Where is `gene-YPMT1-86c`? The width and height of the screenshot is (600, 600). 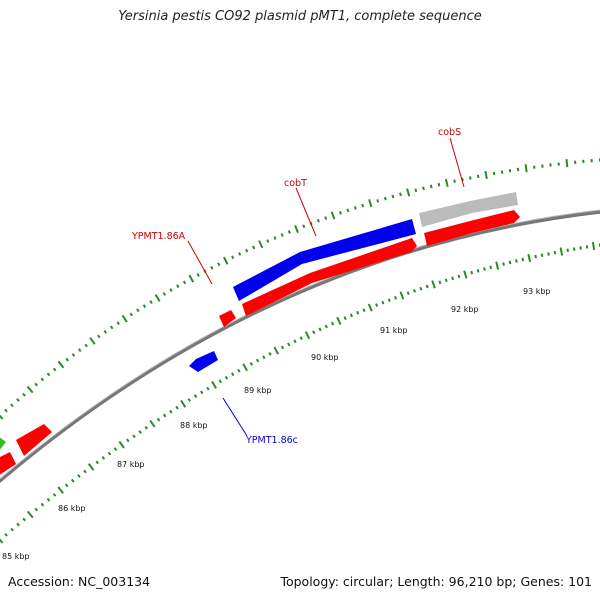
gene-YPMT1-86c is located at coordinates (203, 361).